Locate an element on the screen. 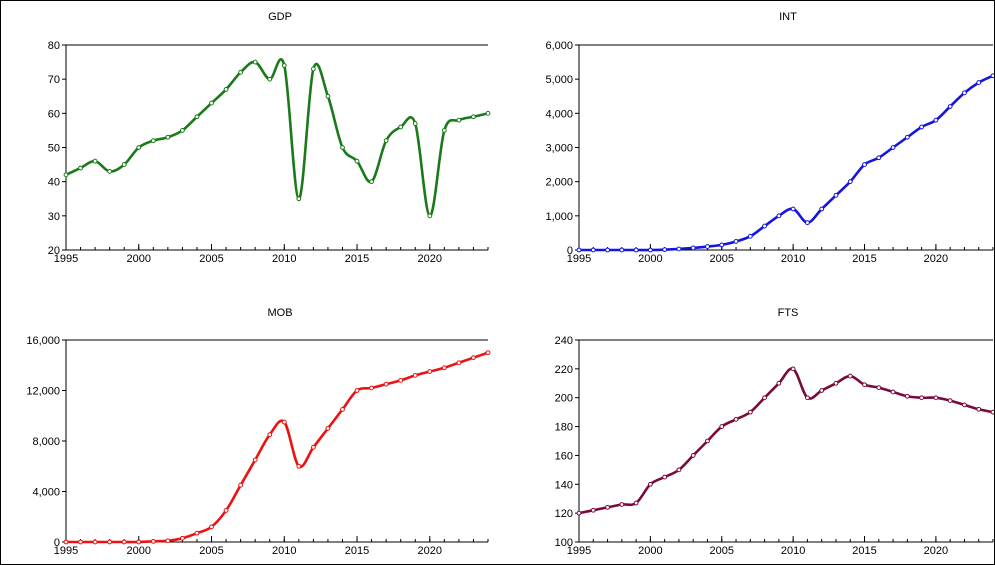  series-line is located at coordinates (786, 441).